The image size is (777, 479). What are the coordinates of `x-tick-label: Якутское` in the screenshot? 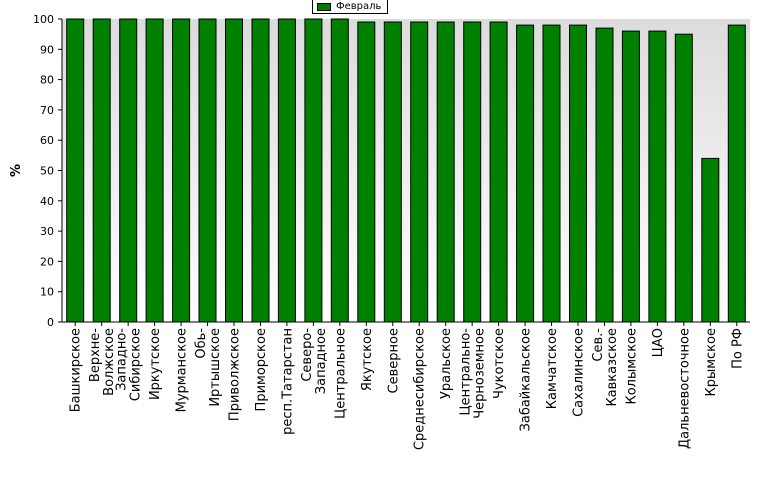 It's located at (367, 359).